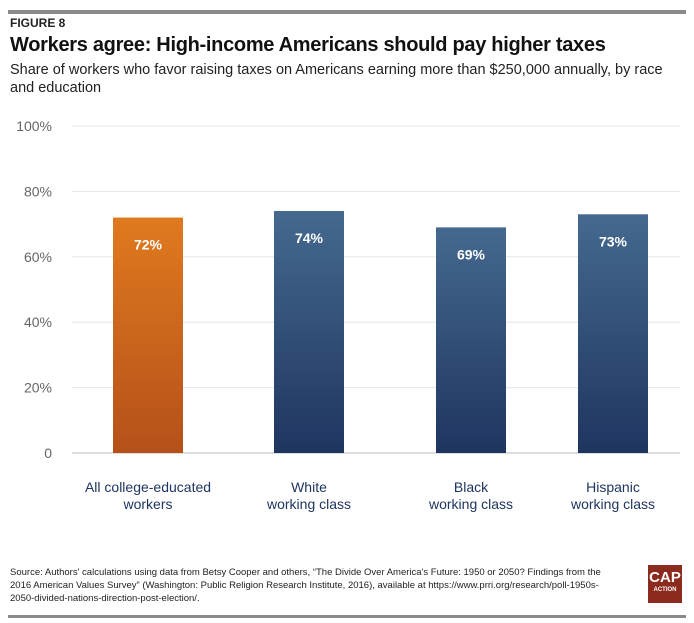 The width and height of the screenshot is (694, 623). What do you see at coordinates (613, 241) in the screenshot?
I see `data-label: 73%` at bounding box center [613, 241].